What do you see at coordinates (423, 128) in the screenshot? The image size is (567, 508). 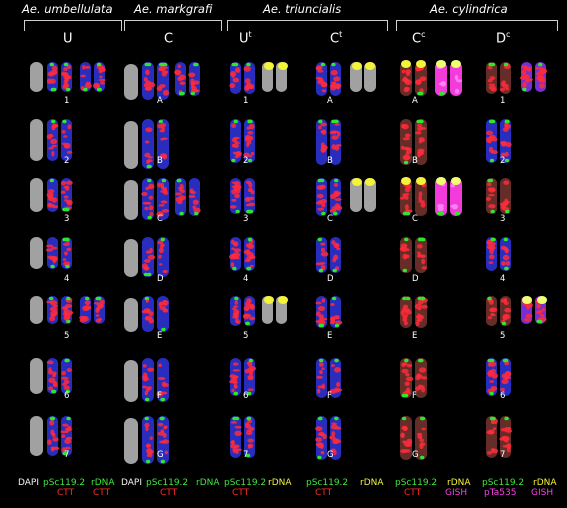 I see `chromosome-cc2-right-red-signal` at bounding box center [423, 128].